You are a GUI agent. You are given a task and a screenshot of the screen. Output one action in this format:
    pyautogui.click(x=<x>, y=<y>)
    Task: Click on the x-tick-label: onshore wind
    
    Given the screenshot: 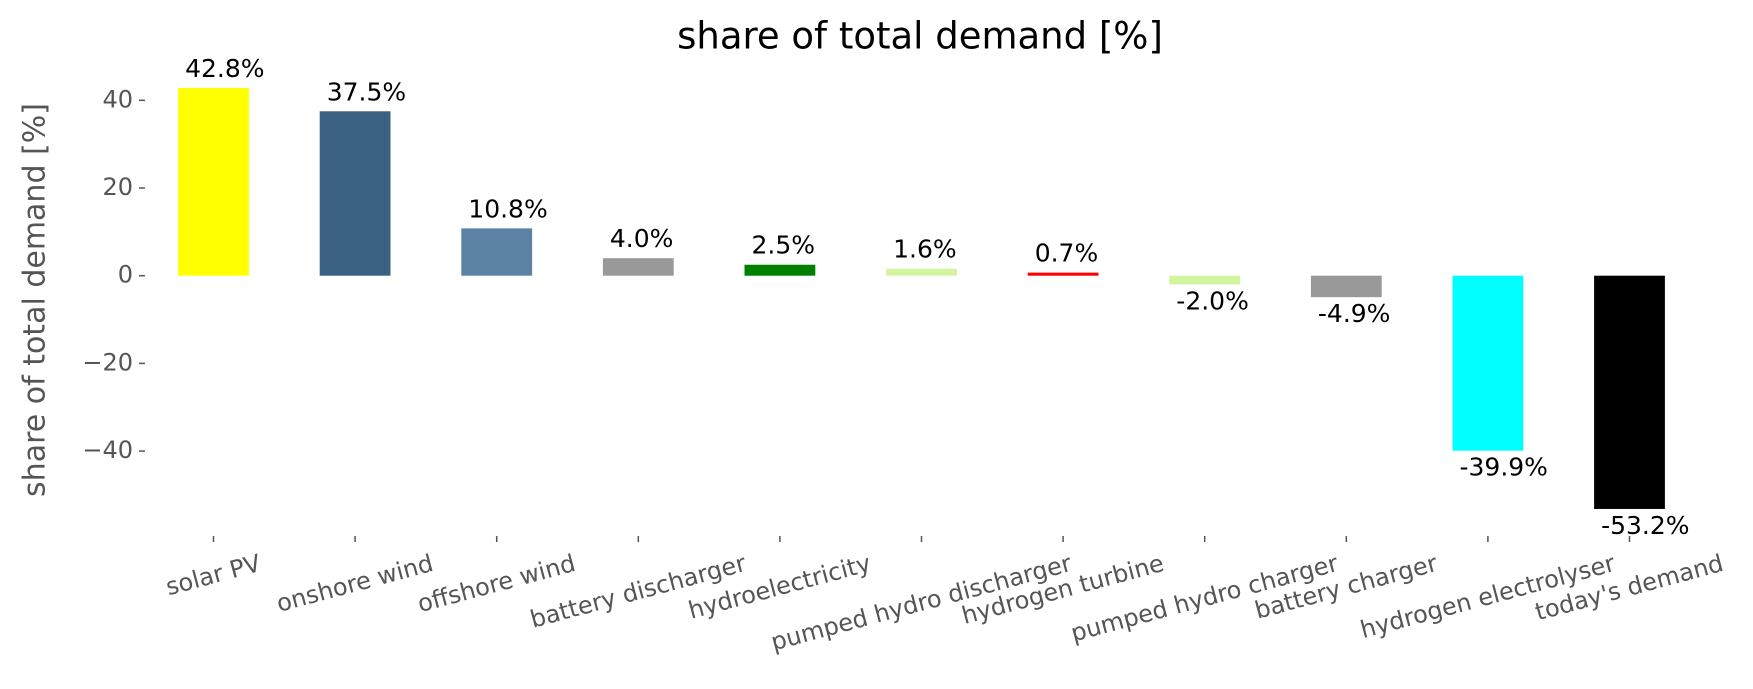 What is the action you would take?
    pyautogui.click(x=355, y=583)
    